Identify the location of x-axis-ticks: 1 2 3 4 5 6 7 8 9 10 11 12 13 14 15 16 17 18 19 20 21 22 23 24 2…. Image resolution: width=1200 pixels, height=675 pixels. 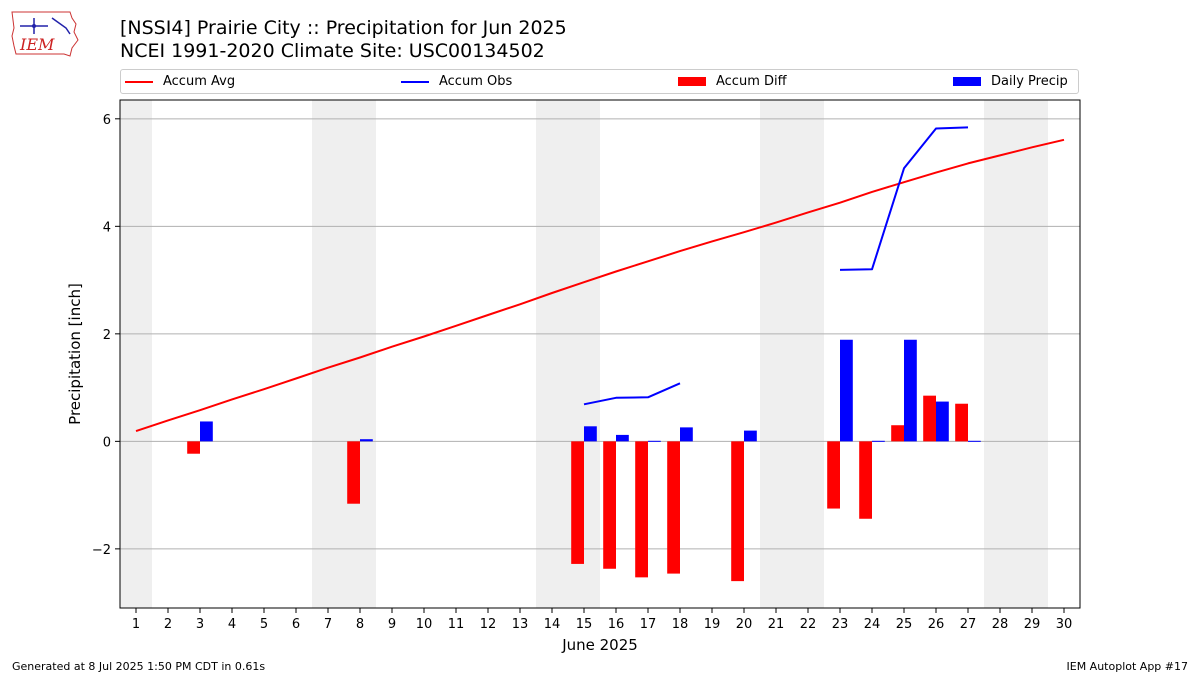
(602, 620).